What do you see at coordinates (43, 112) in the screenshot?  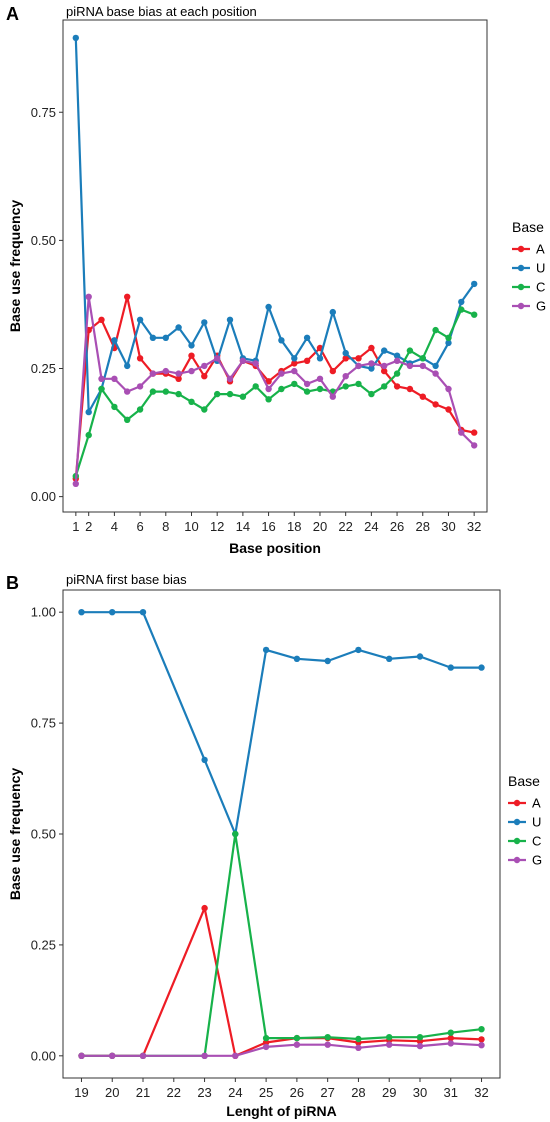 I see `y-tick-label: 0.75` at bounding box center [43, 112].